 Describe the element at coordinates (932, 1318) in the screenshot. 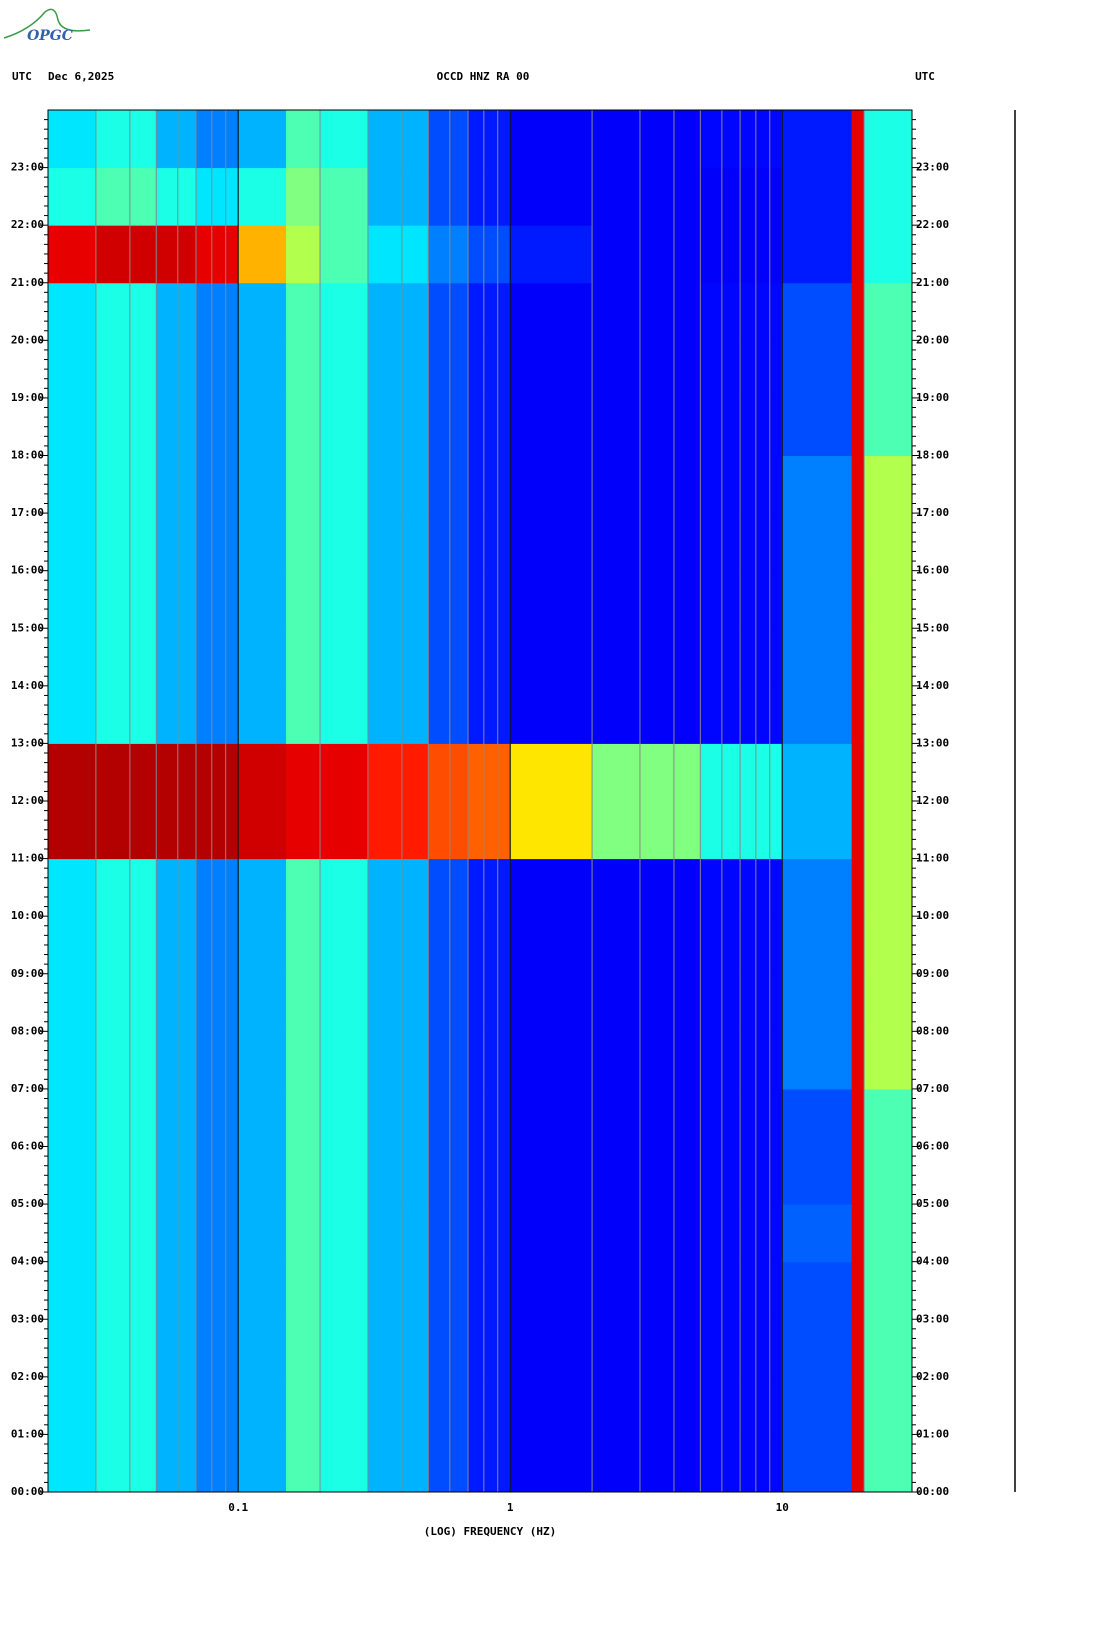

I see `y-tick-label-right: 03:00` at that location.